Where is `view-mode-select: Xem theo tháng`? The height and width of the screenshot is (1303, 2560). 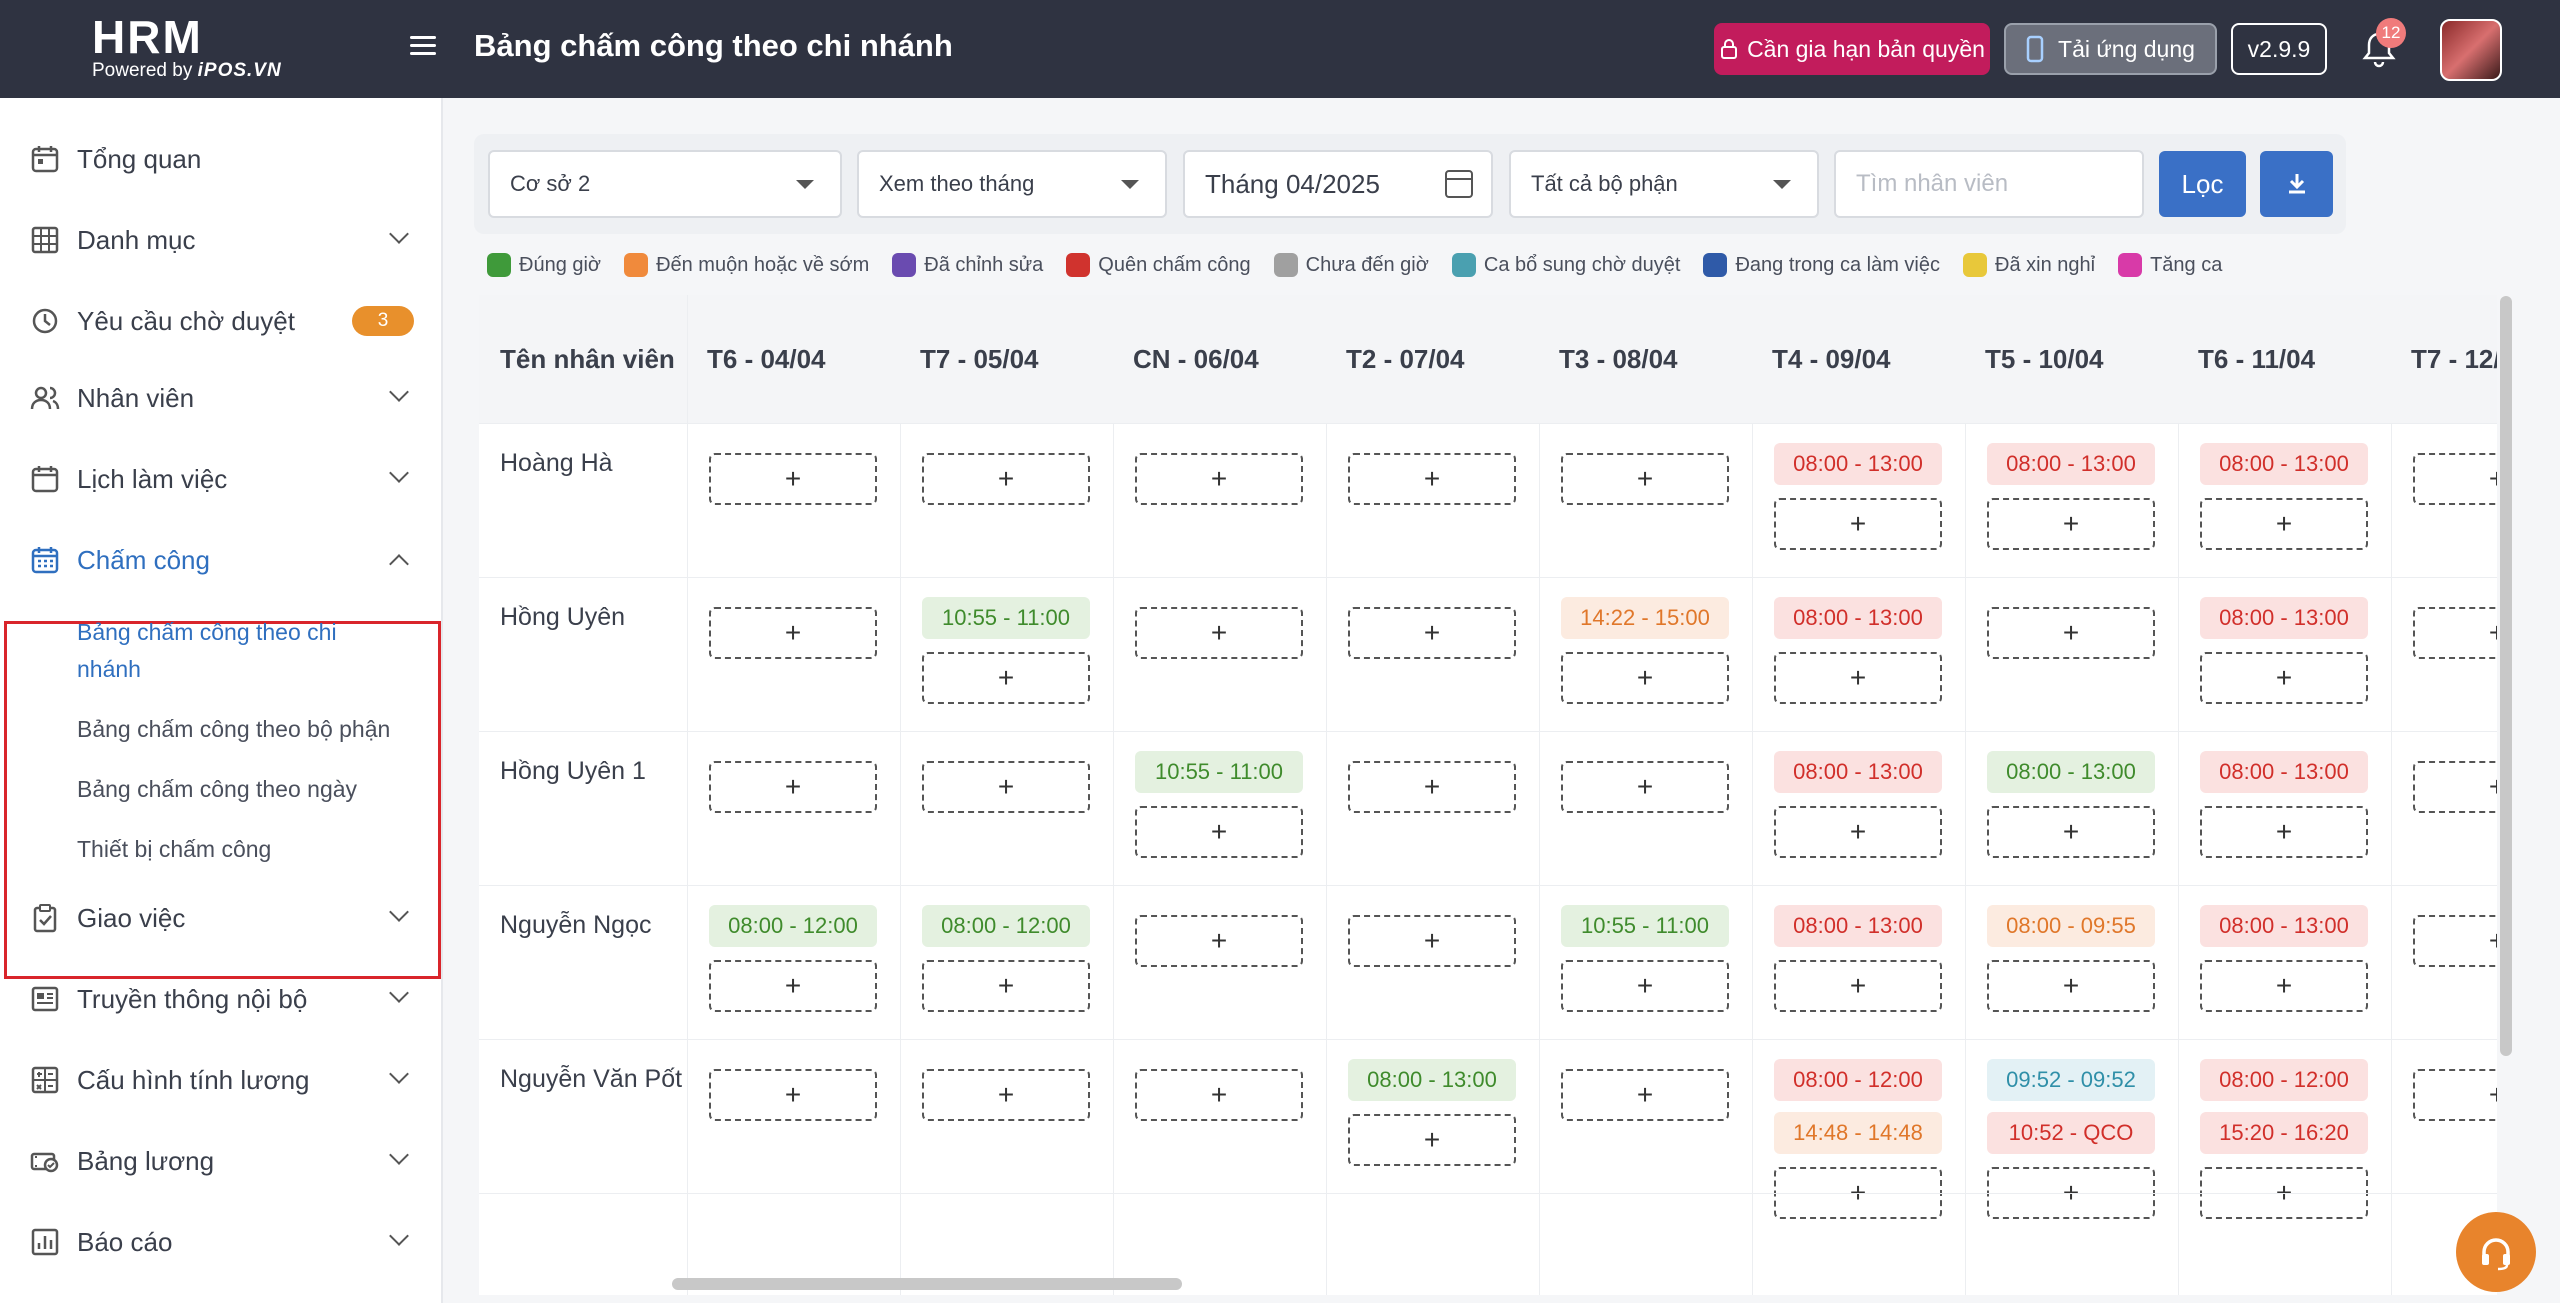 view-mode-select: Xem theo tháng is located at coordinates (1012, 184).